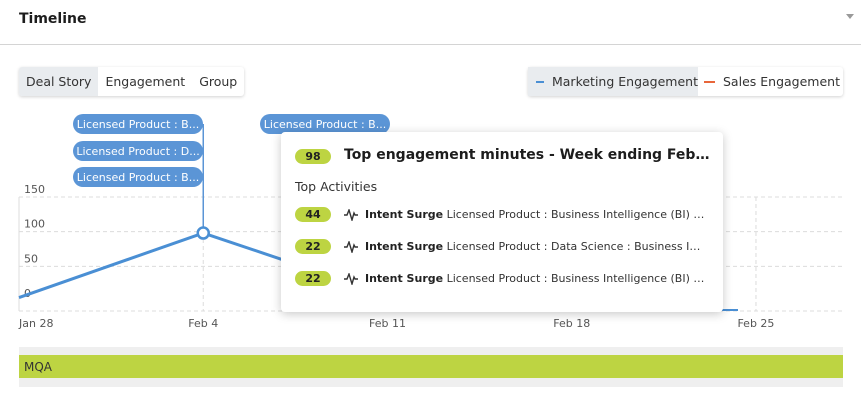  I want to click on stage-label: MQA, so click(38, 367).